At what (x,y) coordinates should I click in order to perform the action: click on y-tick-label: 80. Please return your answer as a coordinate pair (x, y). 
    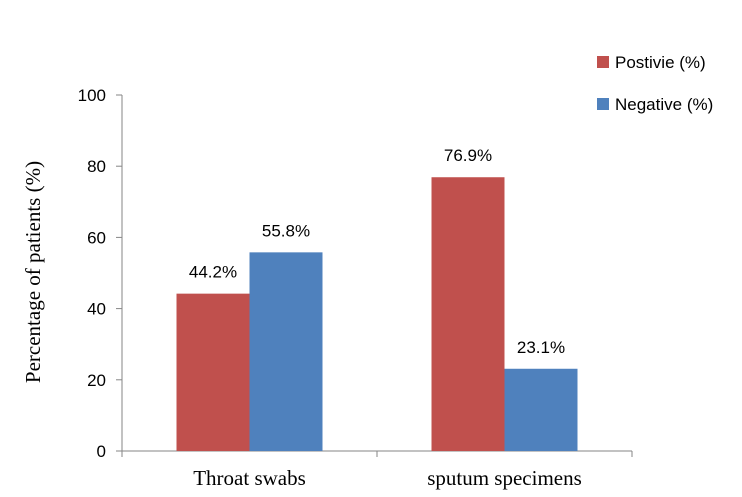
    Looking at the image, I should click on (96, 166).